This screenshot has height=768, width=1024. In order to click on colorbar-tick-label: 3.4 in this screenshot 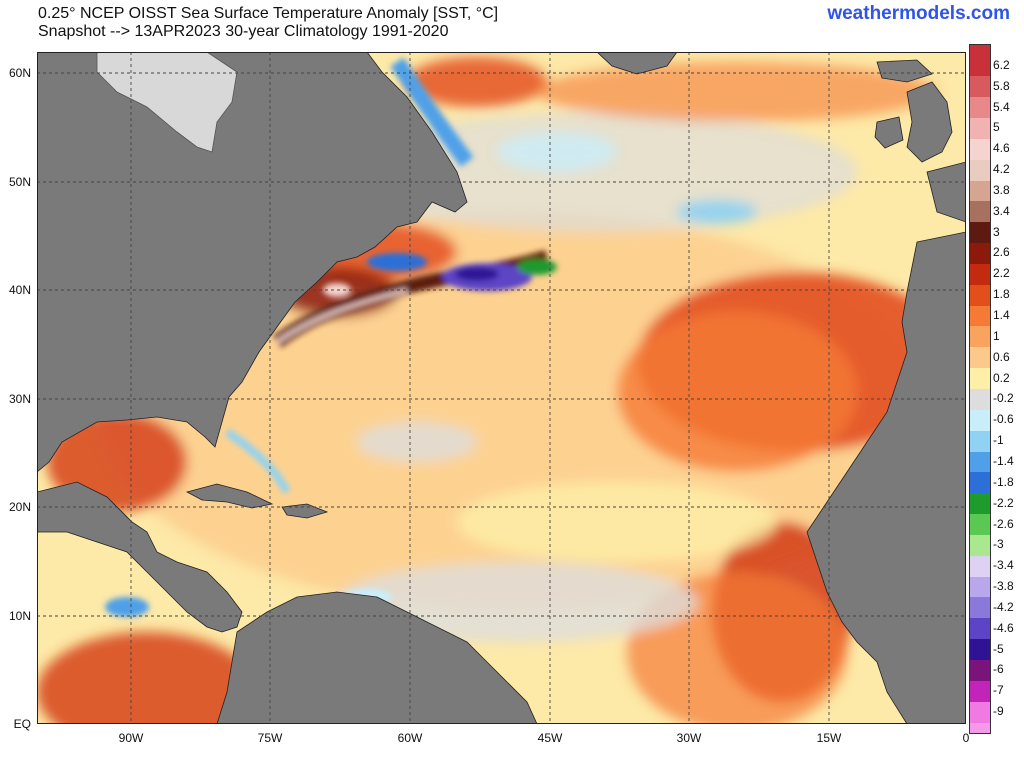, I will do `click(1001, 210)`.